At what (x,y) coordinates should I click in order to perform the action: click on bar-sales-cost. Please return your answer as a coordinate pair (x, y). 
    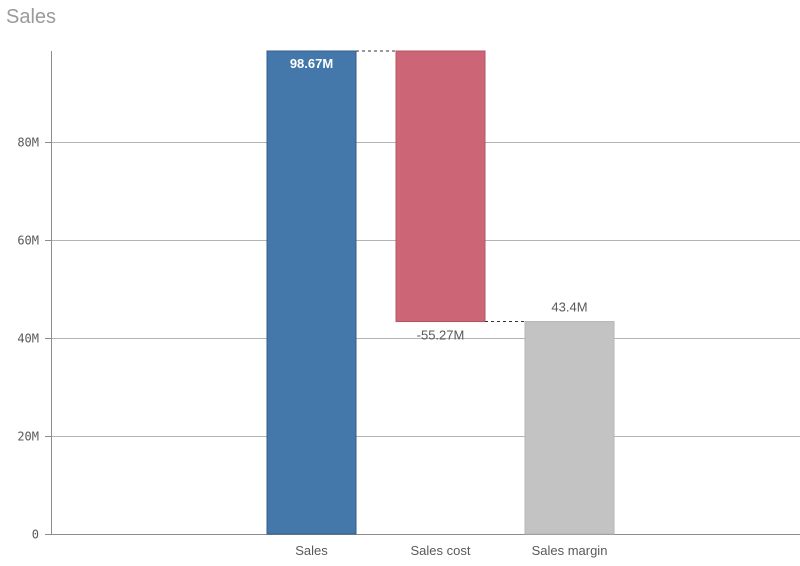
    Looking at the image, I should click on (440, 186).